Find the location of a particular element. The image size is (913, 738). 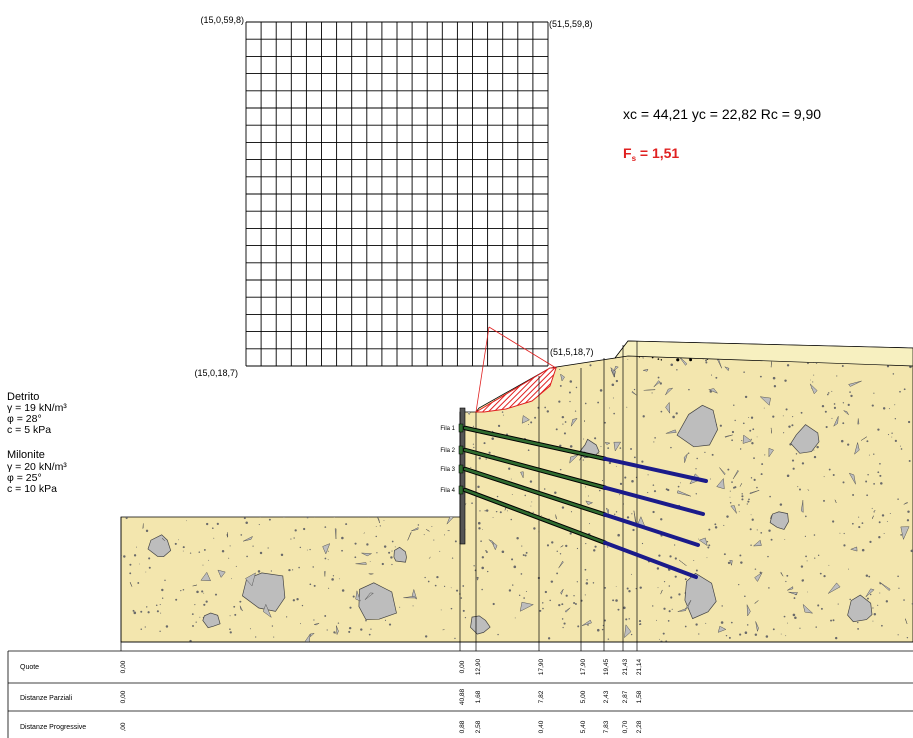

table-cell: 2,87 is located at coordinates (625, 696).